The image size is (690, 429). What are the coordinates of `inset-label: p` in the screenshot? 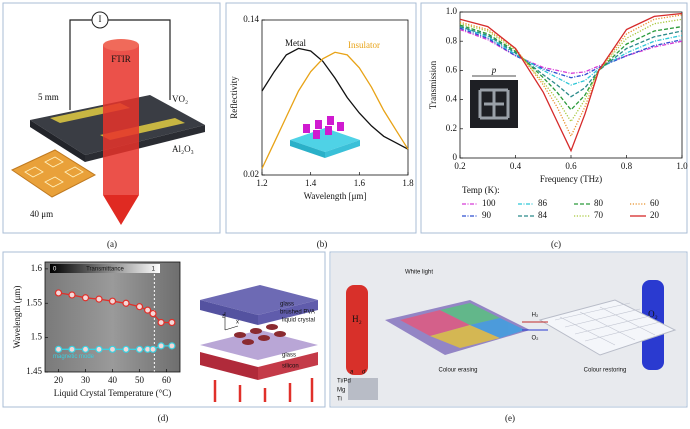 It's located at (494, 70).